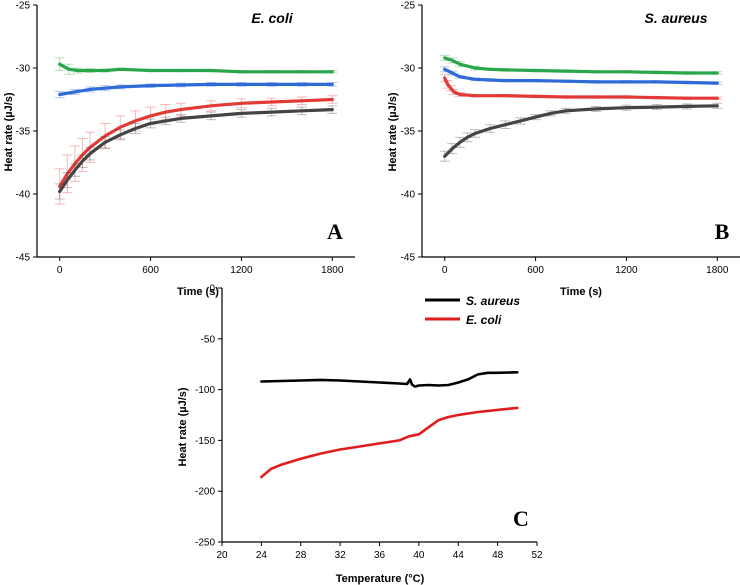  Describe the element at coordinates (537, 555) in the screenshot. I see `panel-c-x-tick-label: 52` at that location.